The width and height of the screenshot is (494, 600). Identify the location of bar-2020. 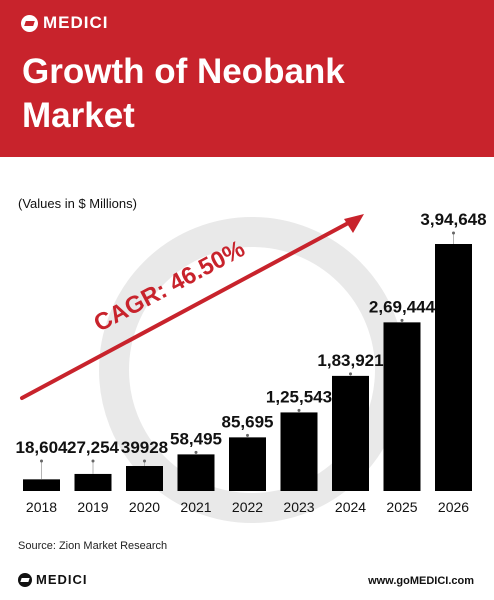
(144, 478).